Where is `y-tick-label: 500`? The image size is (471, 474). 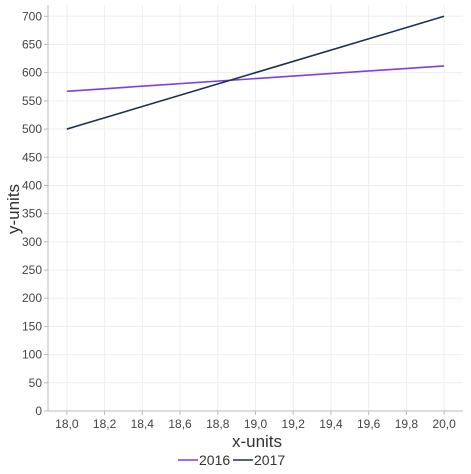
y-tick-label: 500 is located at coordinates (32, 129).